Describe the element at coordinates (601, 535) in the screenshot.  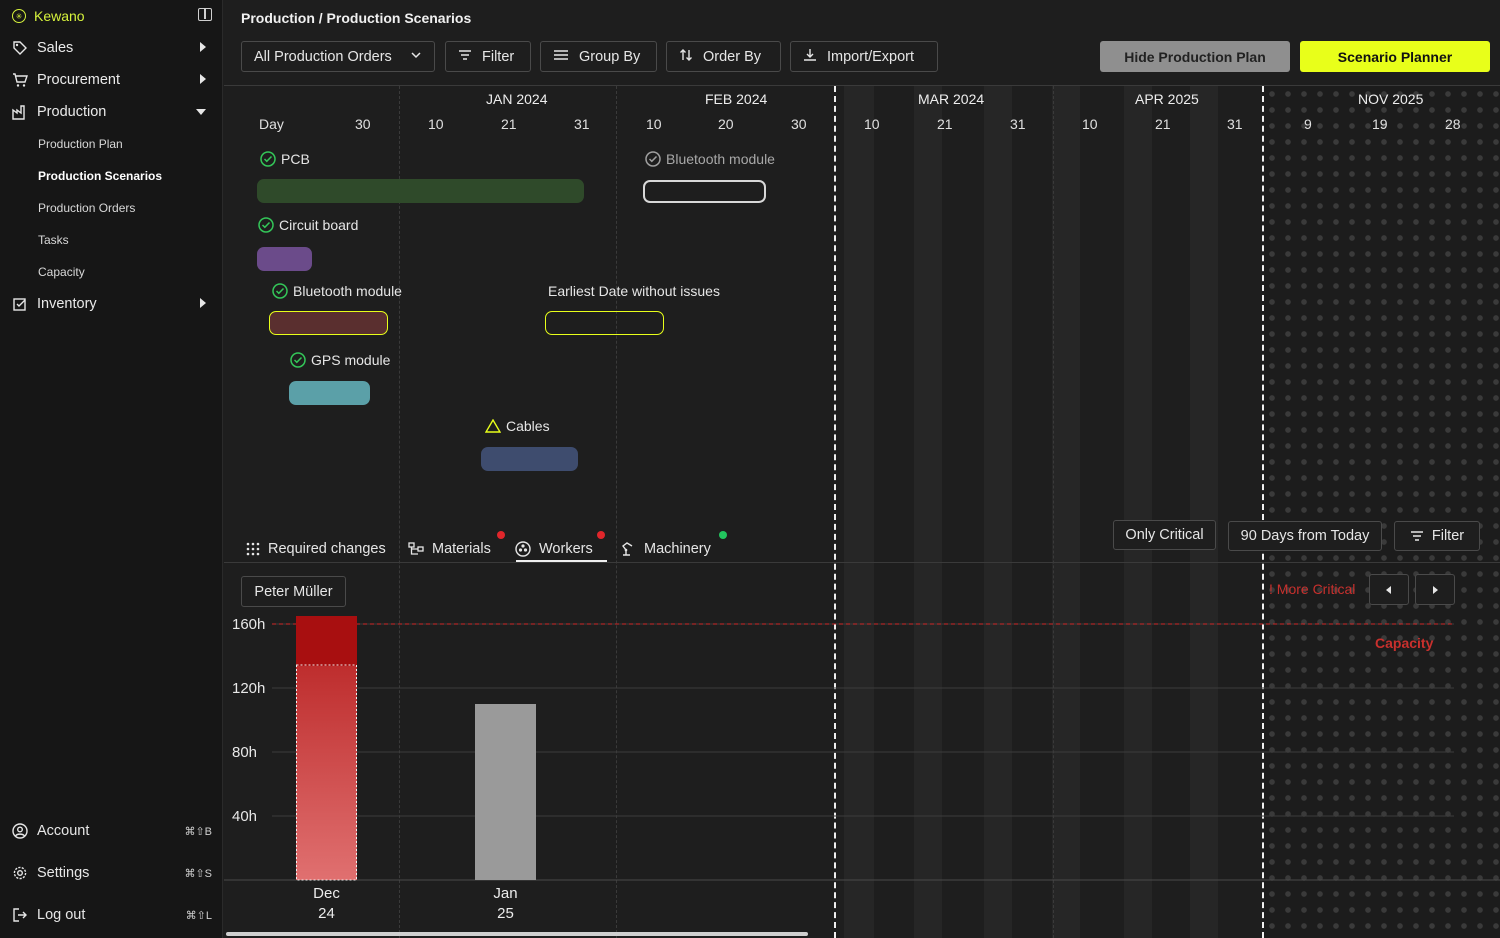
I see `workers-alert-dot` at that location.